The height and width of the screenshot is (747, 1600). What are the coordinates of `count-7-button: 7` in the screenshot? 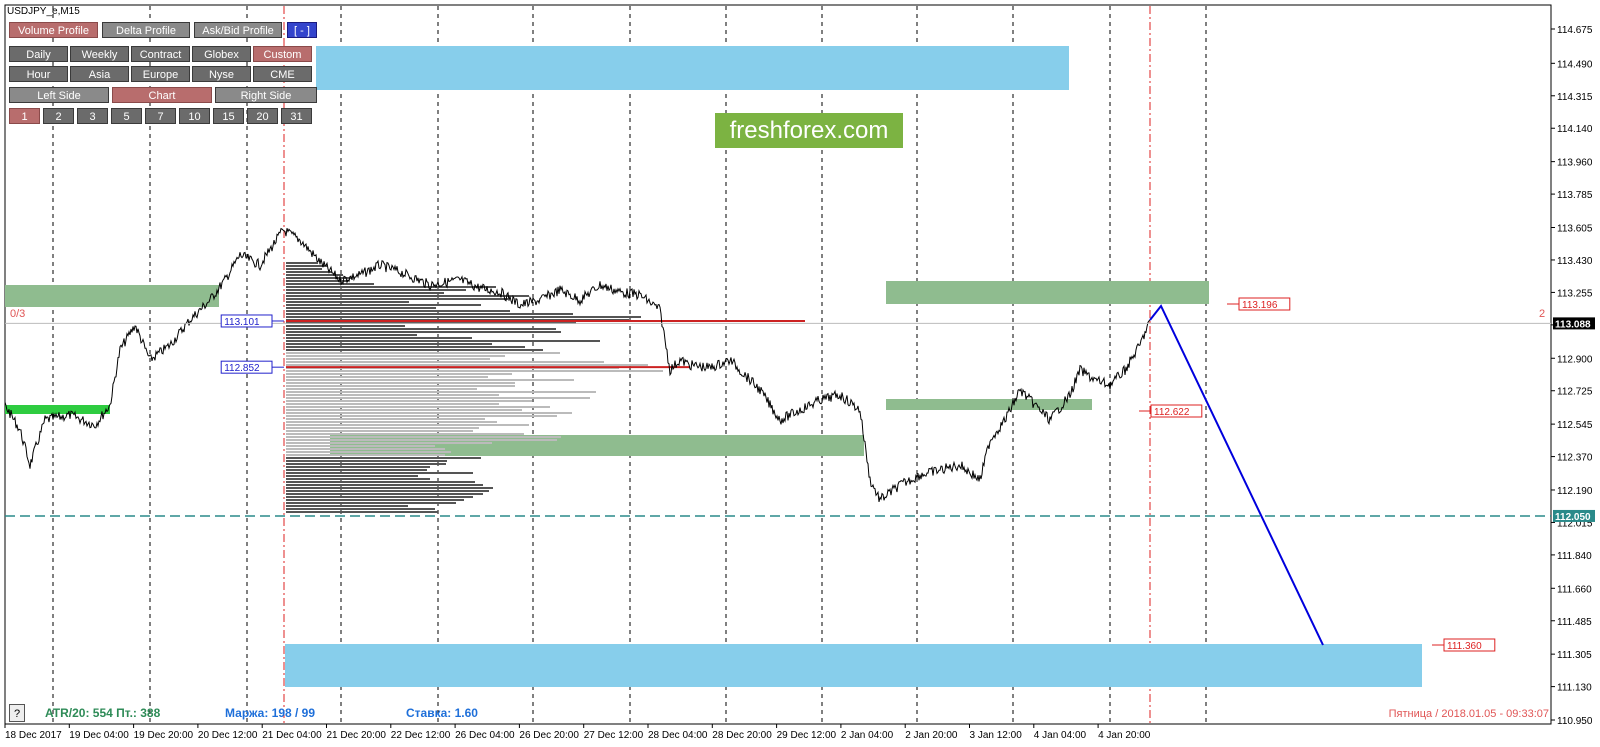 It's located at (160, 116).